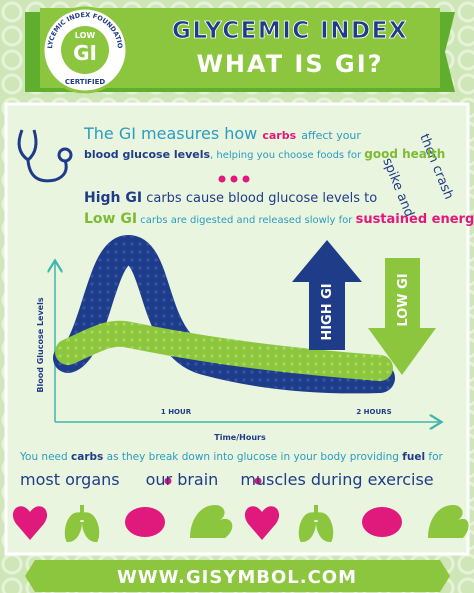  I want to click on footer-item: our brain, so click(182, 479).